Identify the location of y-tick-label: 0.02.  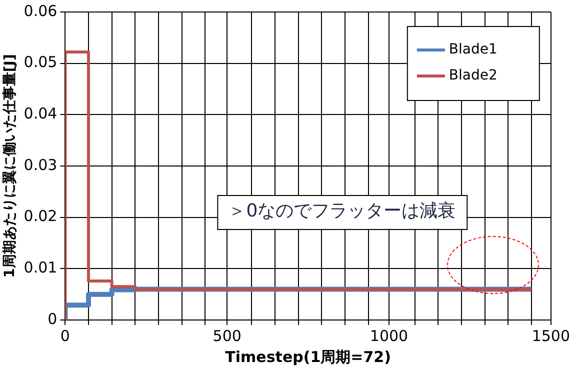
(41, 216).